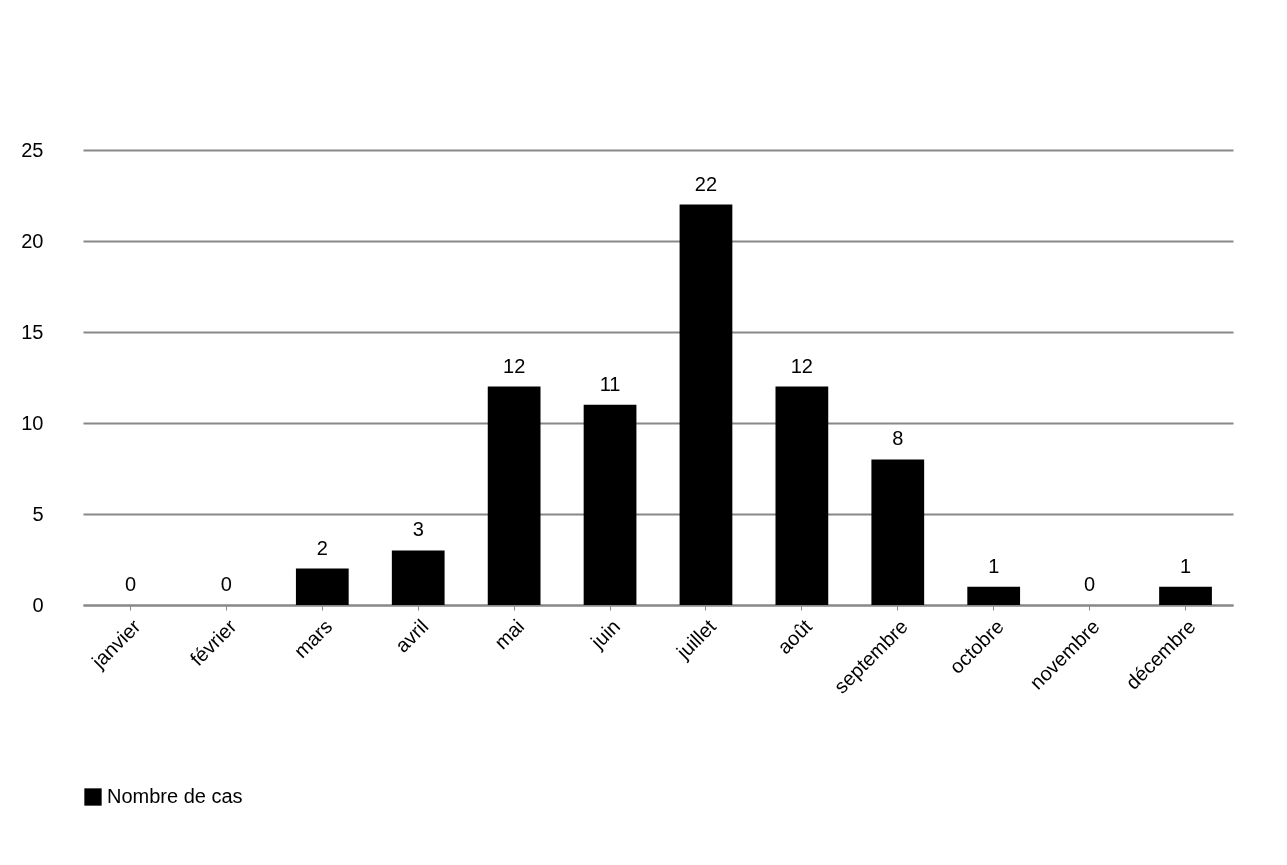 The height and width of the screenshot is (865, 1287). What do you see at coordinates (32, 240) in the screenshot?
I see `y-tick-label: 20` at bounding box center [32, 240].